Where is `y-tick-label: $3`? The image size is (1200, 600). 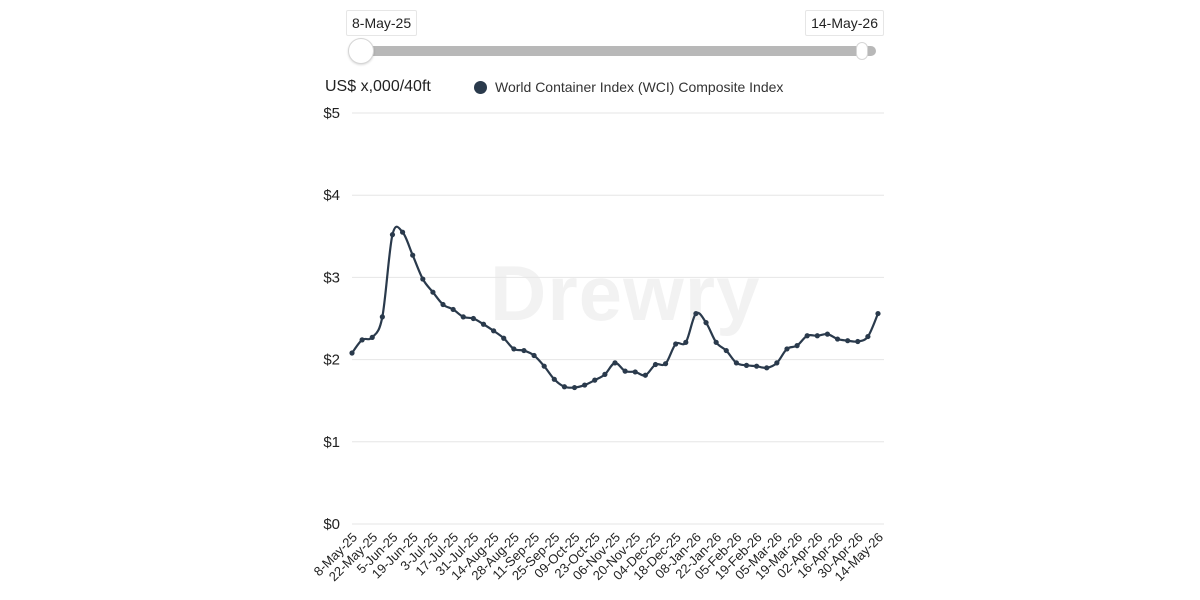
y-tick-label: $3 is located at coordinates (331, 277).